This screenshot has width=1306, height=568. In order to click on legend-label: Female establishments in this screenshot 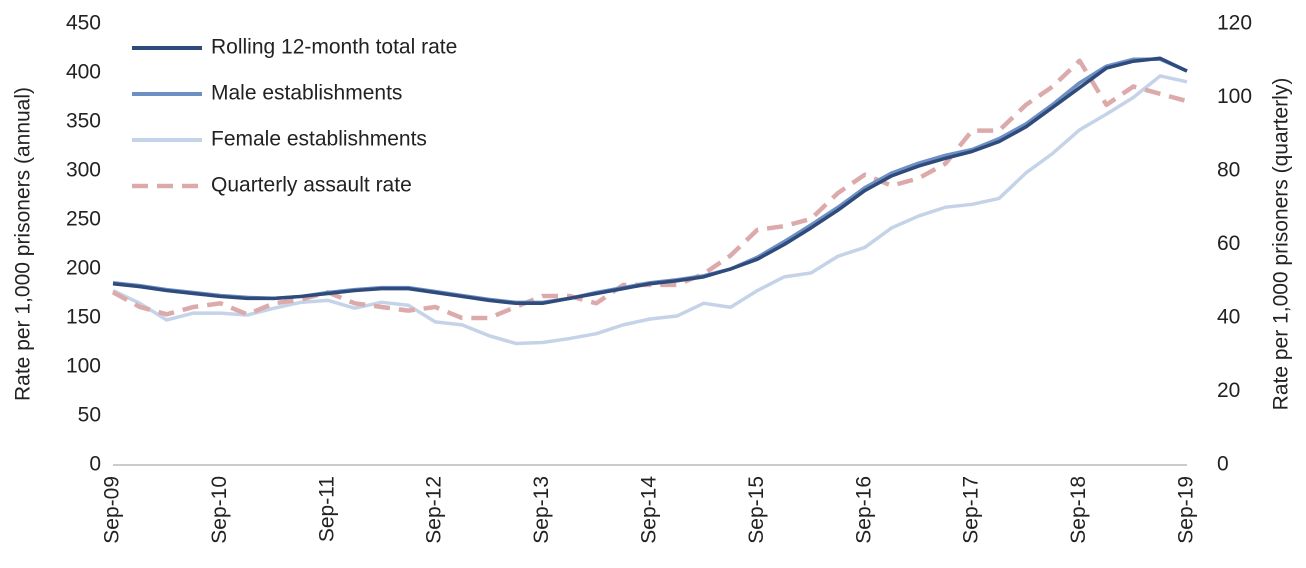, I will do `click(319, 139)`.